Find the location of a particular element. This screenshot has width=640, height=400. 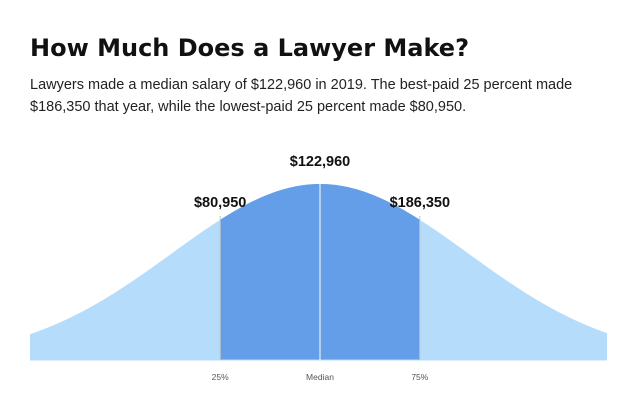

tick-label-75: 75% is located at coordinates (419, 377).